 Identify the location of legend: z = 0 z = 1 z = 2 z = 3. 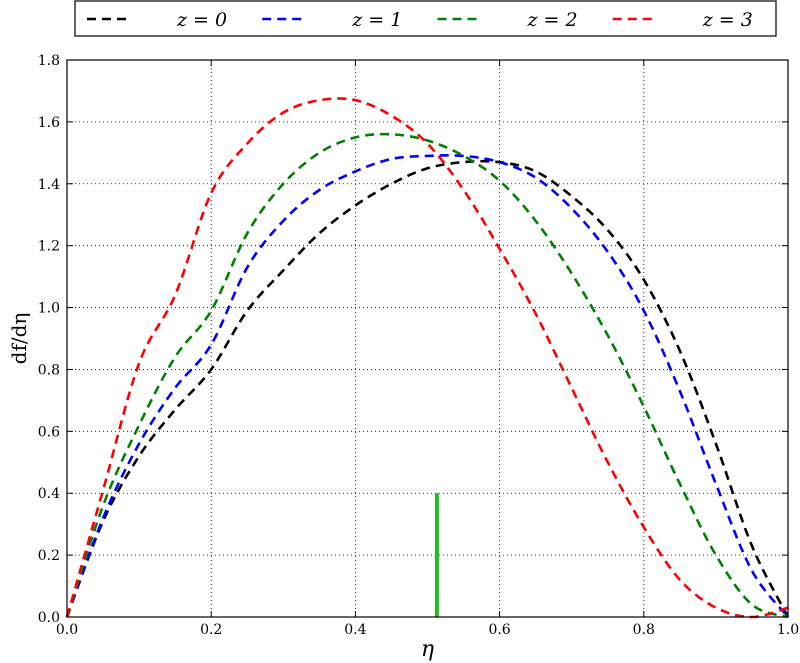
(425, 18).